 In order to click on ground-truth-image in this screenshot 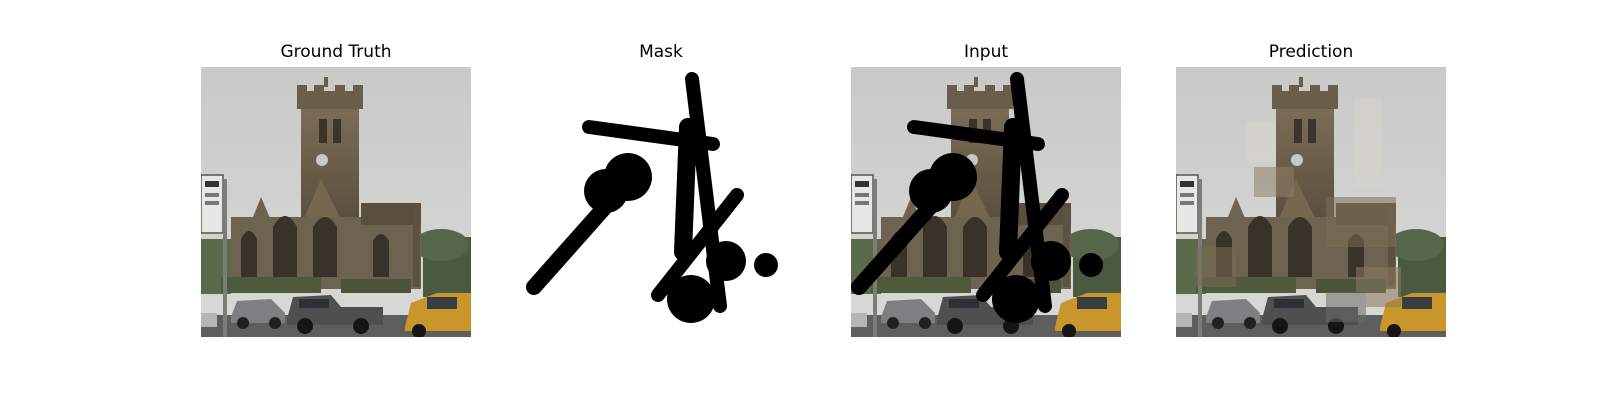, I will do `click(336, 202)`.